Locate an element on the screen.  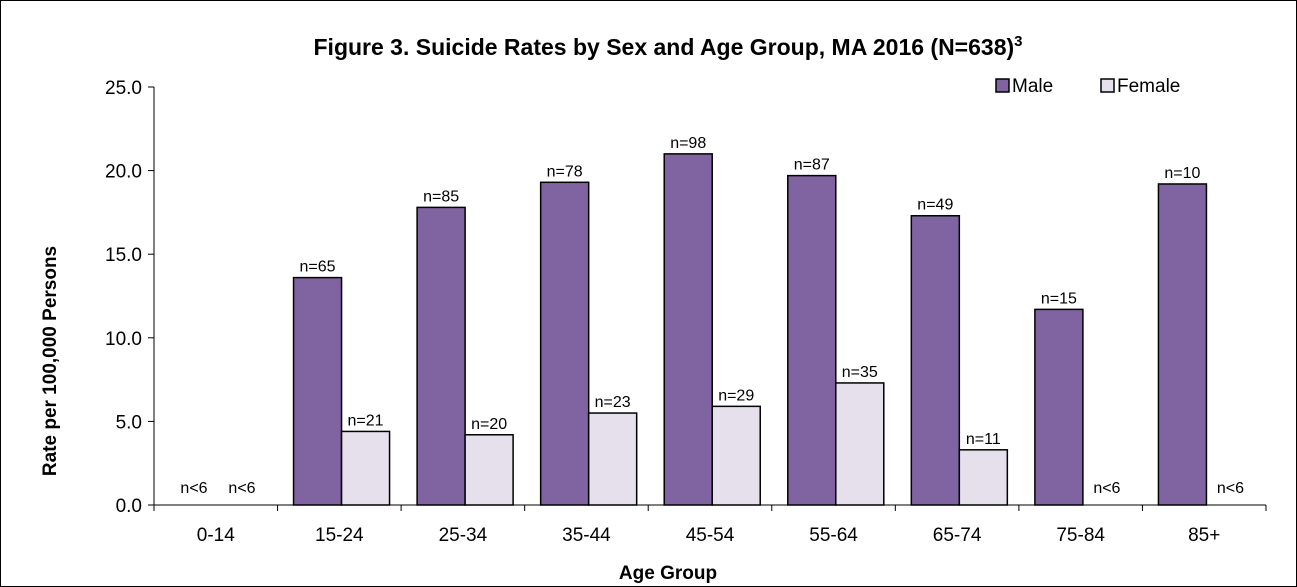
x-axis-title: Age Group is located at coordinates (668, 573).